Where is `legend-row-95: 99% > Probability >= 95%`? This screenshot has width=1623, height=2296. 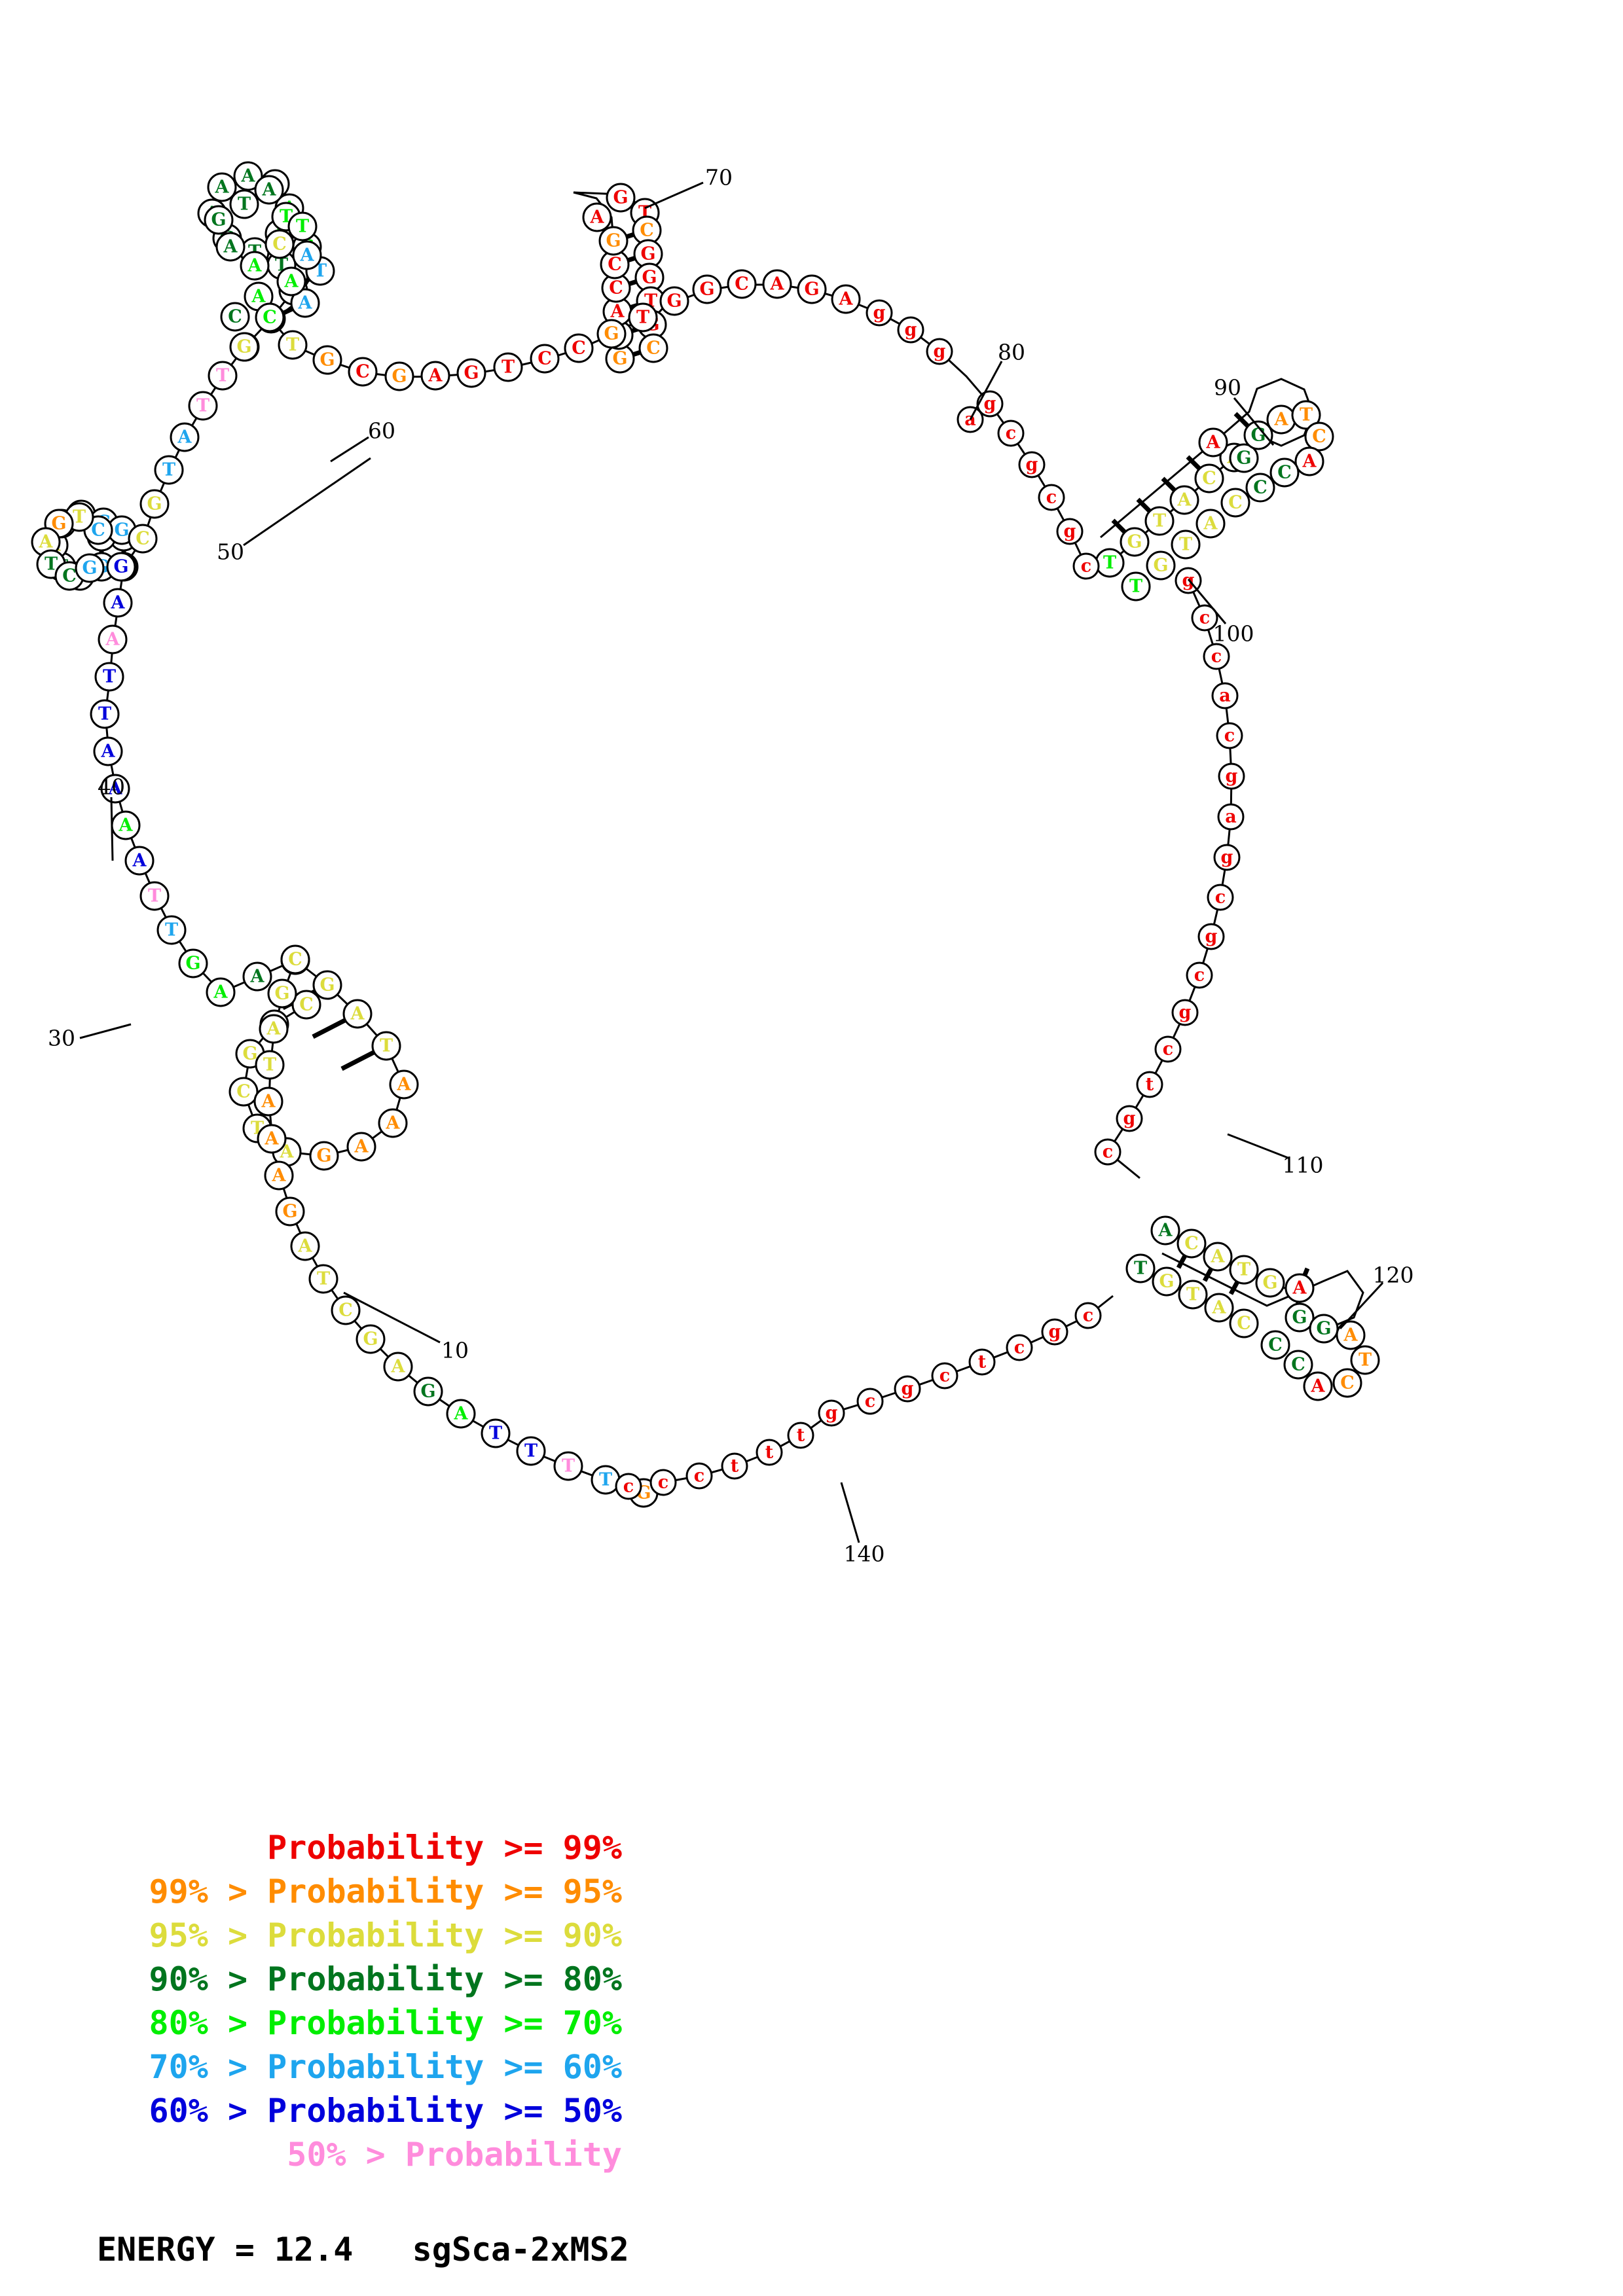
legend-row-95: 99% > Probability >= 95% is located at coordinates (385, 1891).